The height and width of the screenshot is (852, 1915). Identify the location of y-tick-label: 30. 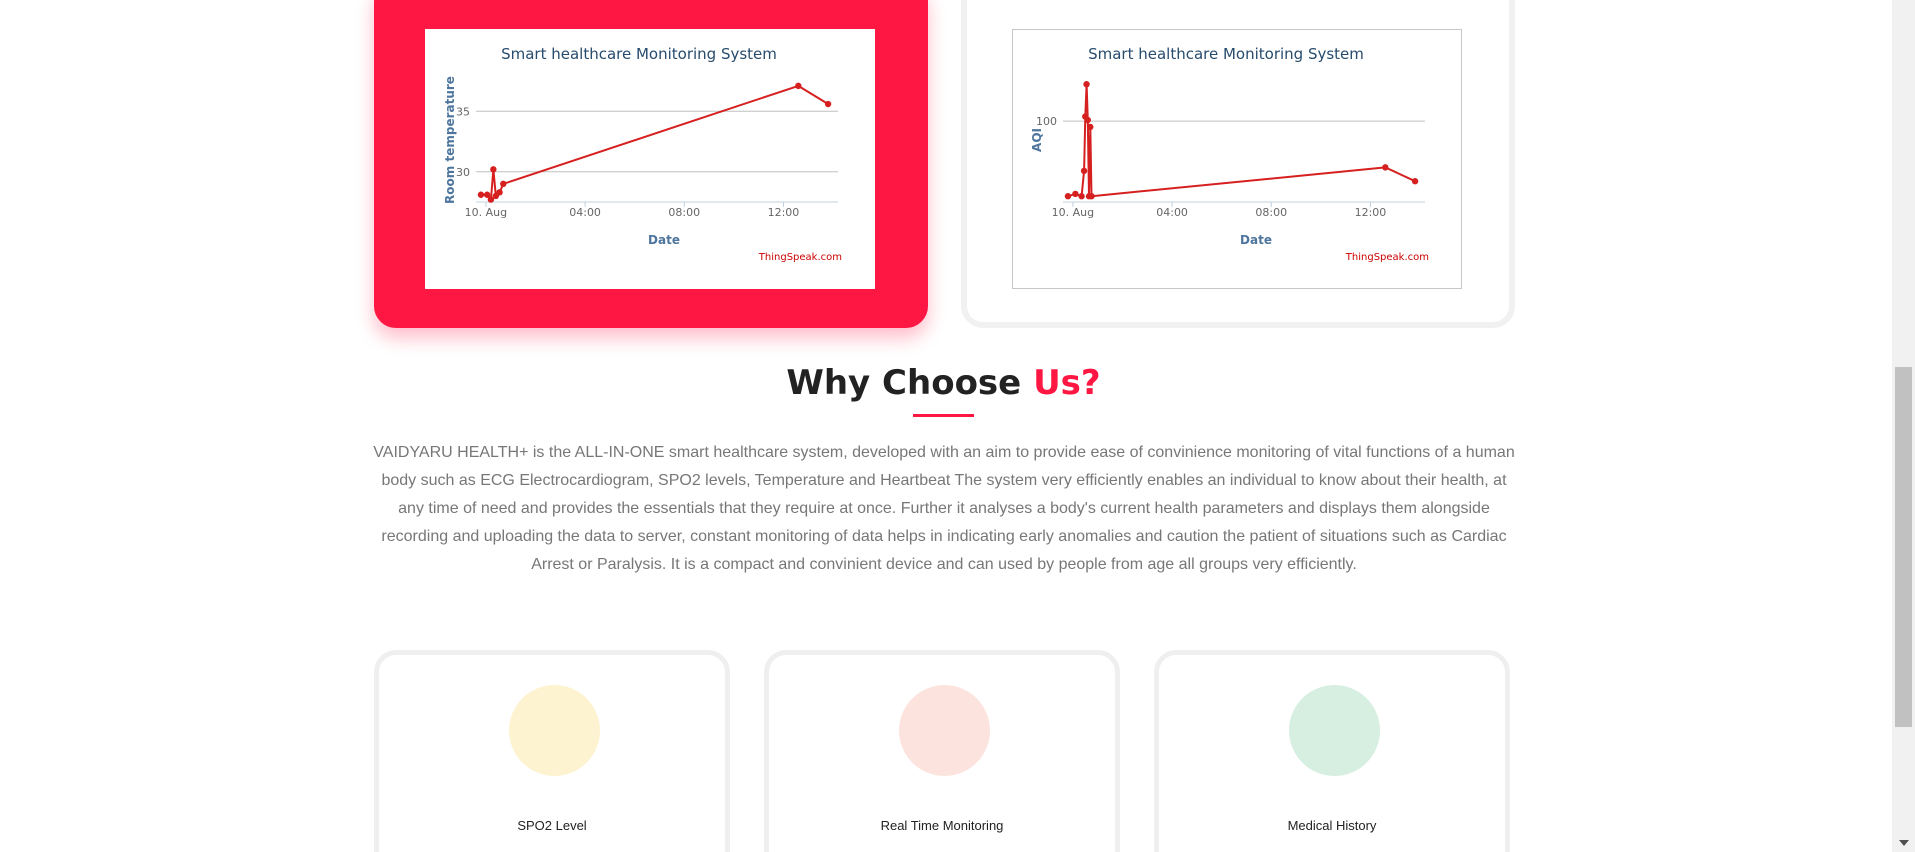
(463, 172).